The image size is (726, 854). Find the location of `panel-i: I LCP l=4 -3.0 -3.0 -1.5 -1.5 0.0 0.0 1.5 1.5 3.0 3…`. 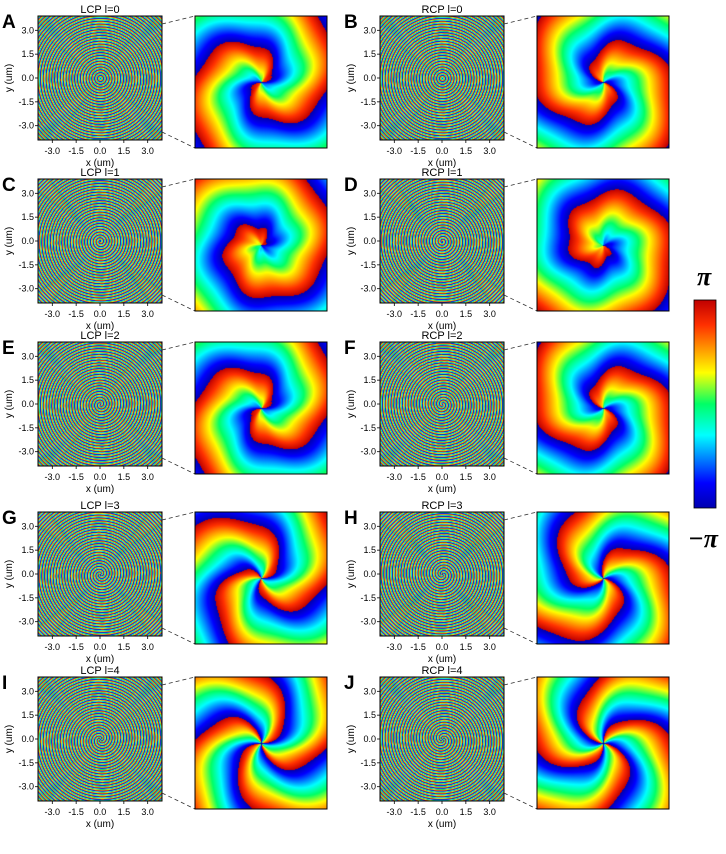

panel-i: I LCP l=4 -3.0 -3.0 -1.5 -1.5 0.0 0.0 1.5 1.5 3.0 3… is located at coordinates (165, 747).